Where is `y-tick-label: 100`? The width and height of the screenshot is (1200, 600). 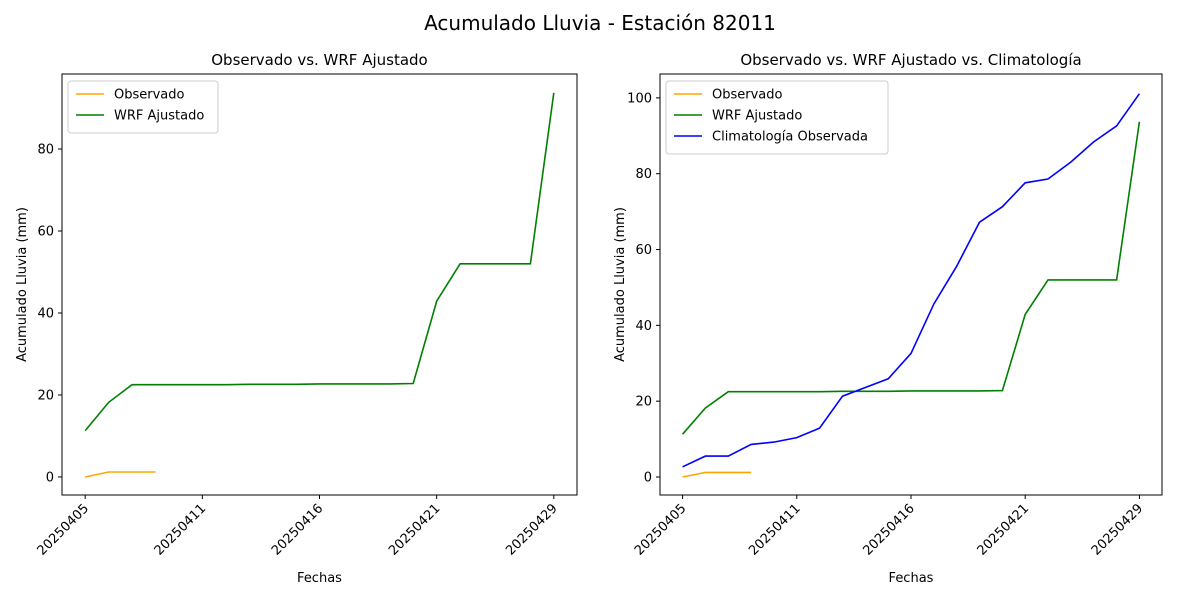
y-tick-label: 100 is located at coordinates (639, 98).